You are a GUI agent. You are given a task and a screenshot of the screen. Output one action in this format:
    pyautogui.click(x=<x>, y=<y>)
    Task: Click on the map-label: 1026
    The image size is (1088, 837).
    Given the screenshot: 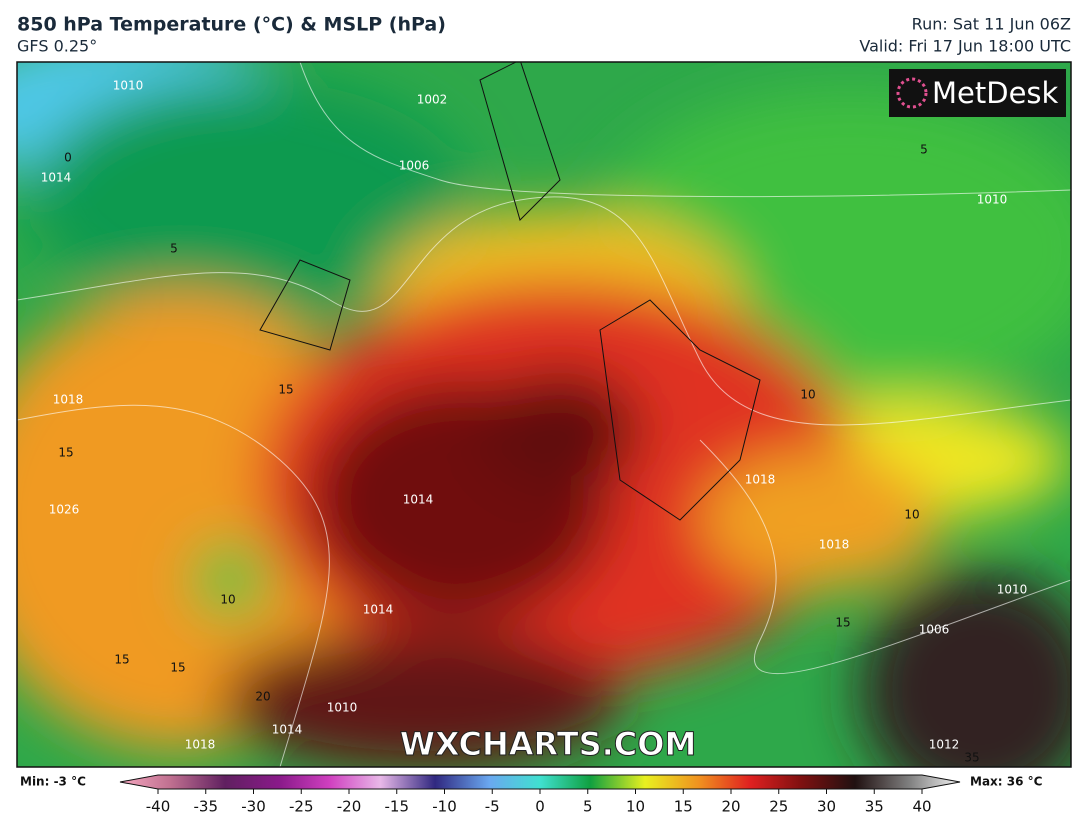 What is the action you would take?
    pyautogui.click(x=64, y=510)
    